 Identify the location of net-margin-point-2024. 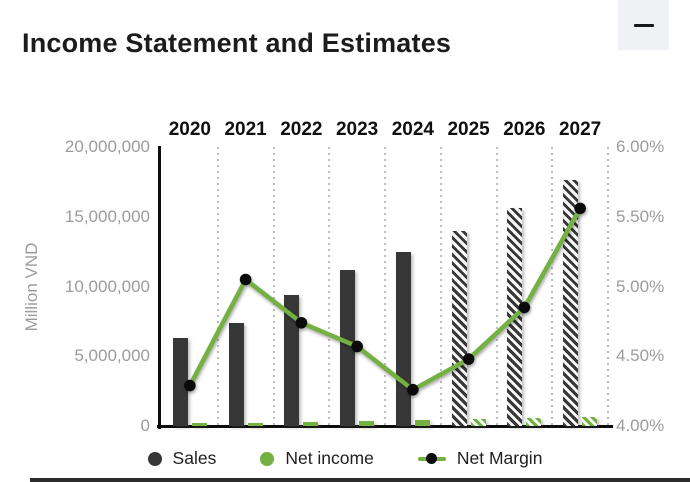
(413, 389).